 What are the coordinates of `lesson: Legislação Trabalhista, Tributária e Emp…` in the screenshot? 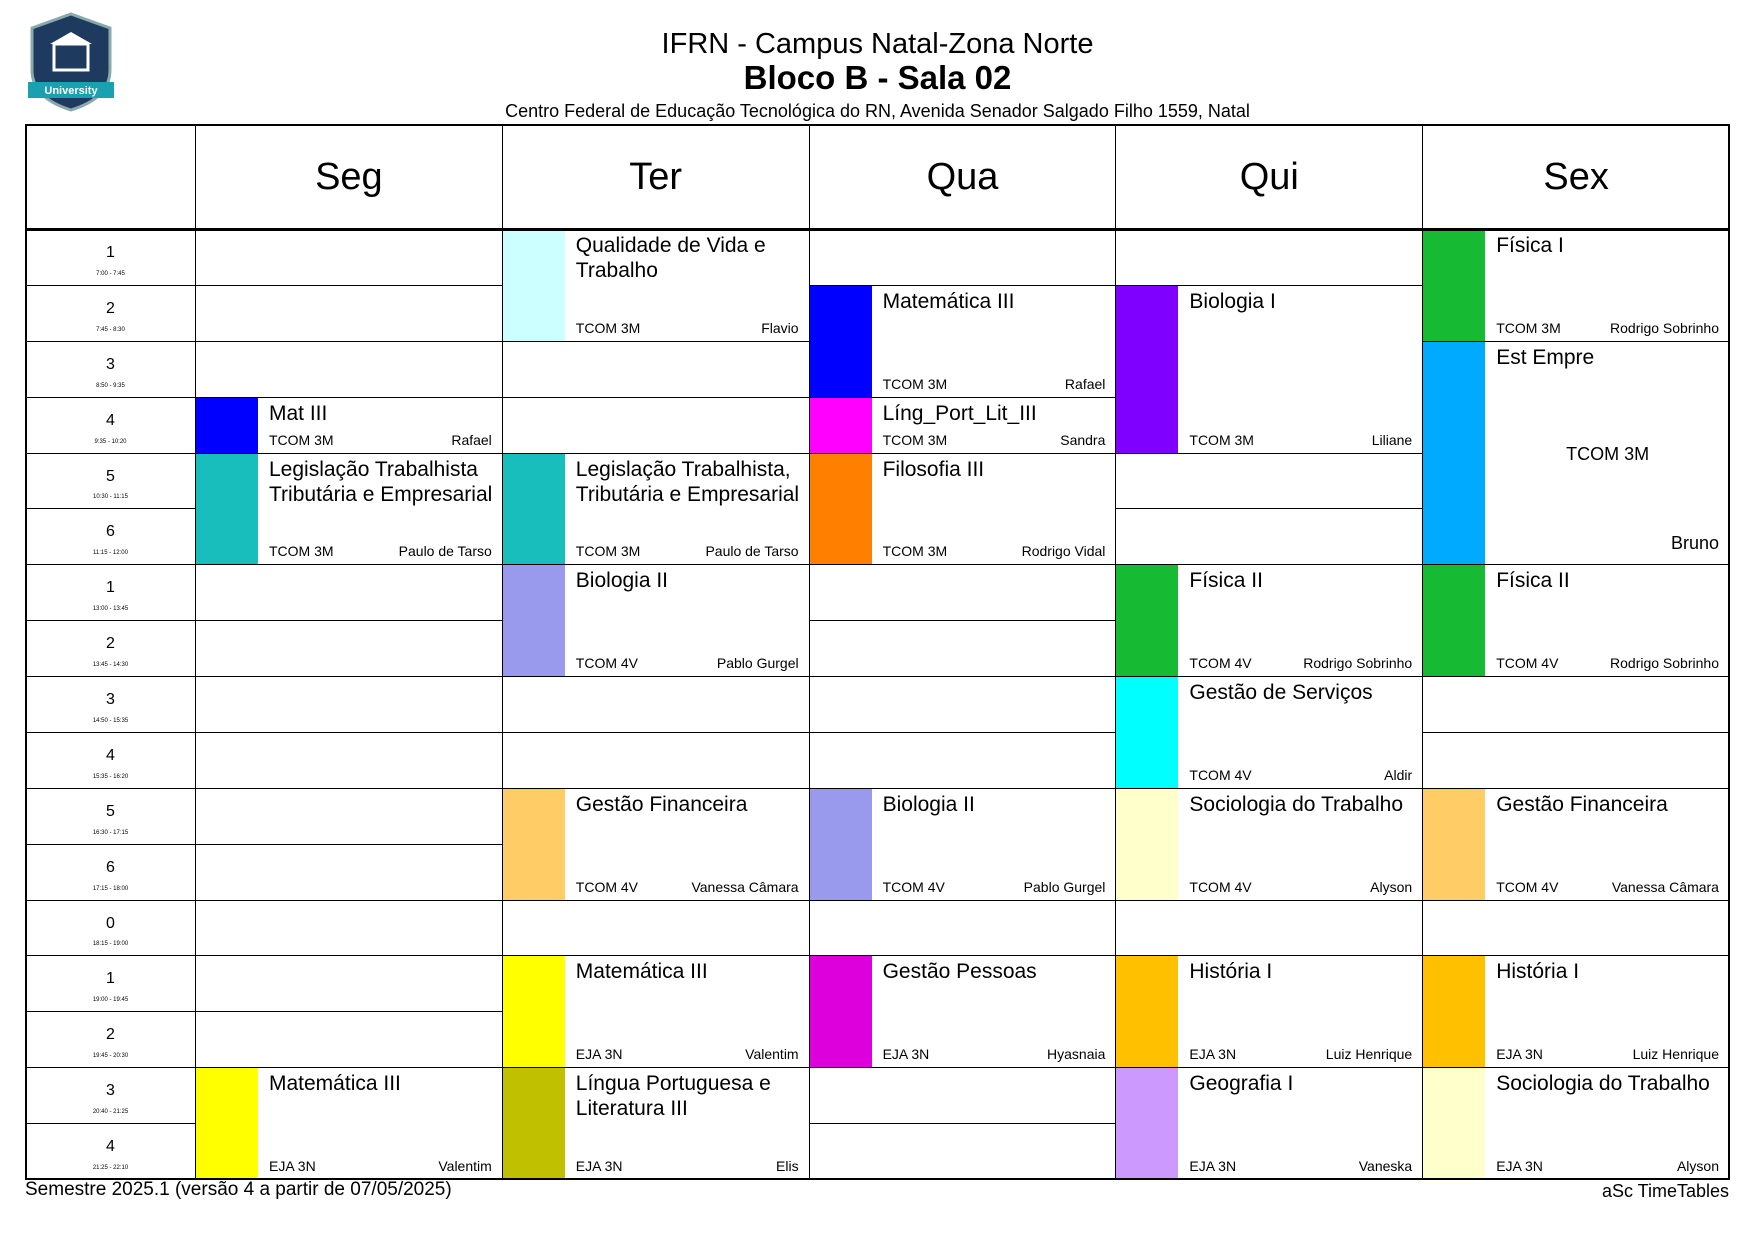 It's located at (655, 509).